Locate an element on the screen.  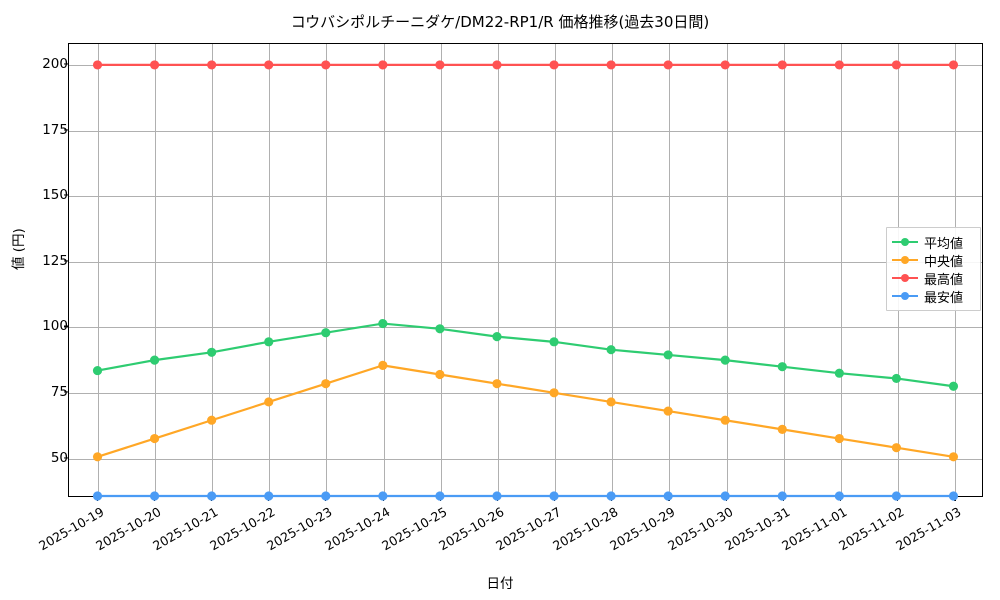
y-axis-tick-label: 100 is located at coordinates (55, 326).